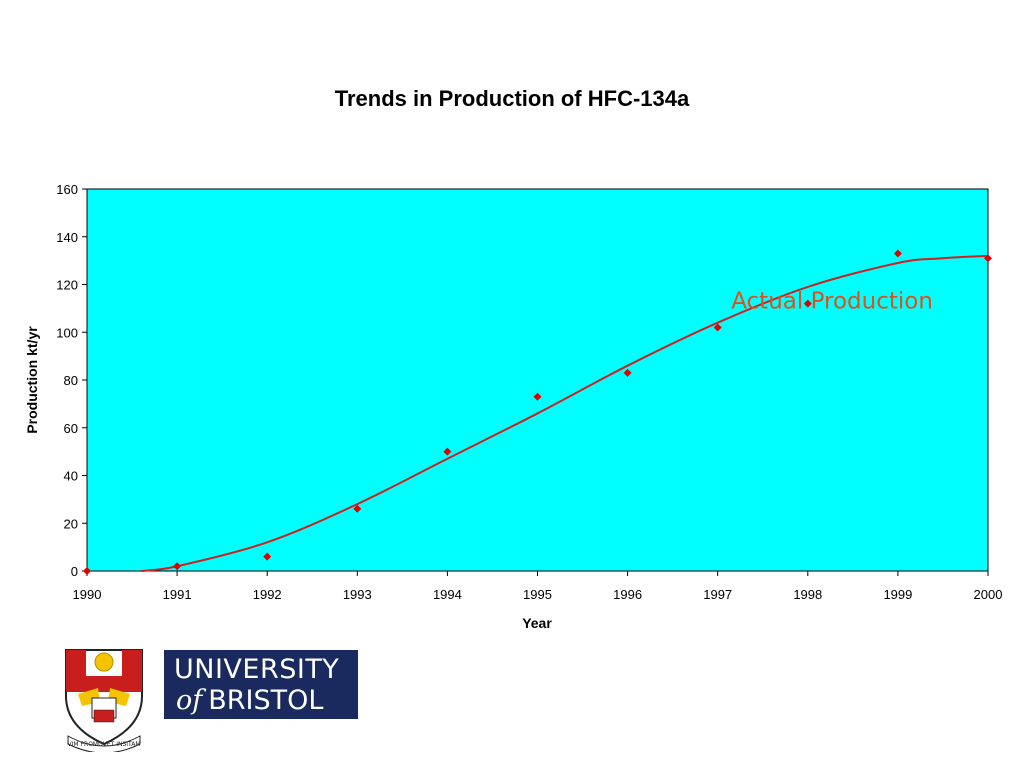 This screenshot has height=768, width=1024. I want to click on y-tick-label: 100, so click(67, 332).